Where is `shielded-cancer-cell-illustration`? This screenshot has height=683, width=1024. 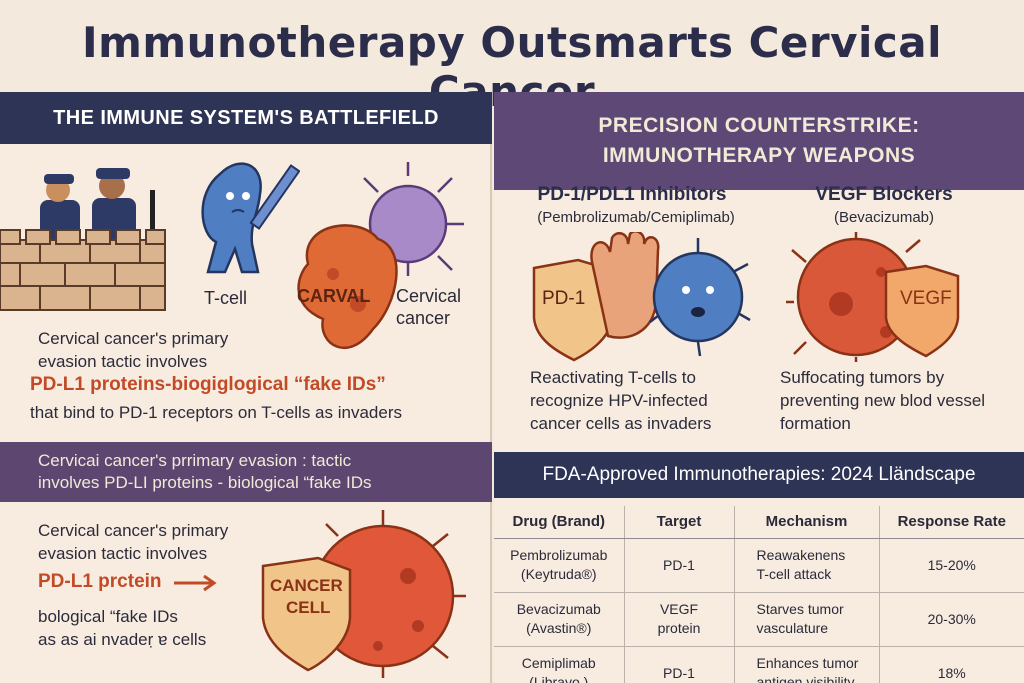
shielded-cancer-cell-illustration is located at coordinates (363, 594).